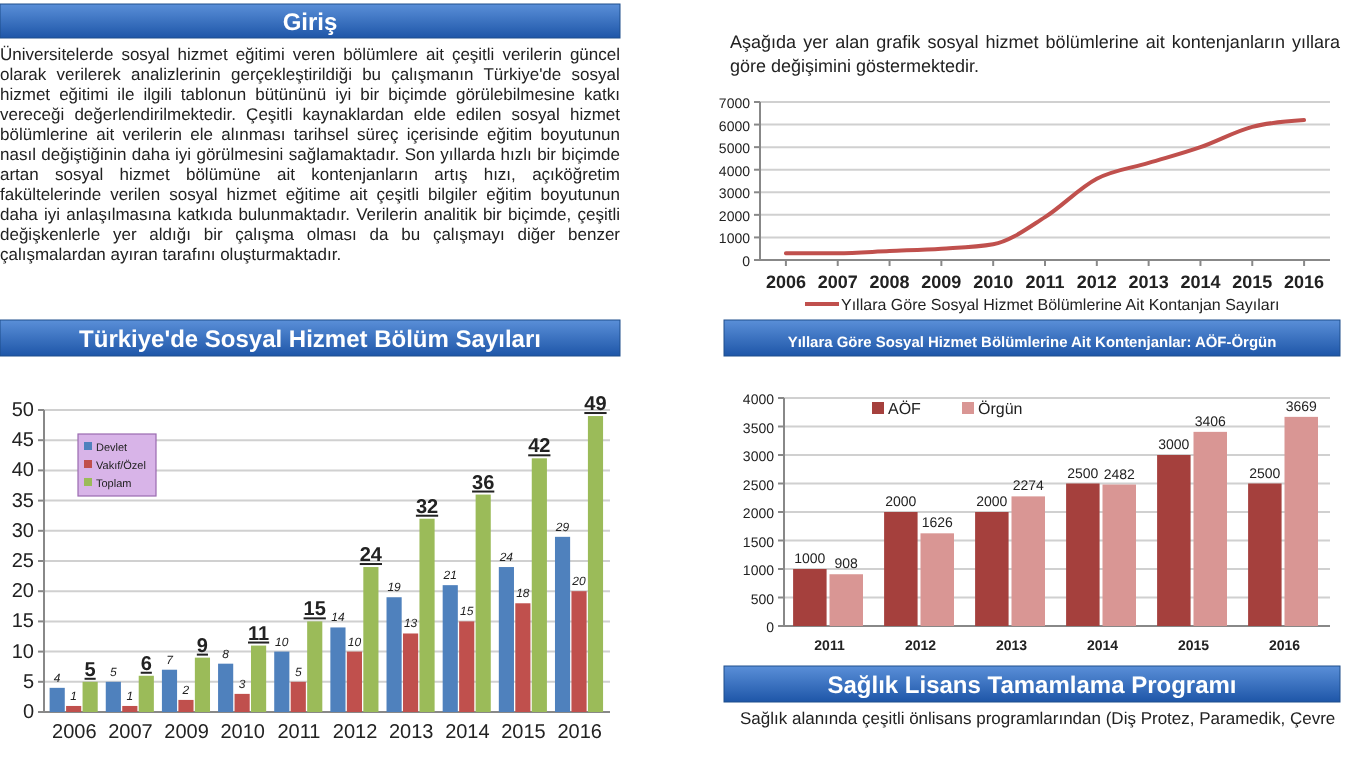 The image size is (1356, 762). Describe the element at coordinates (596, 405) in the screenshot. I see `data-label: 49` at that location.